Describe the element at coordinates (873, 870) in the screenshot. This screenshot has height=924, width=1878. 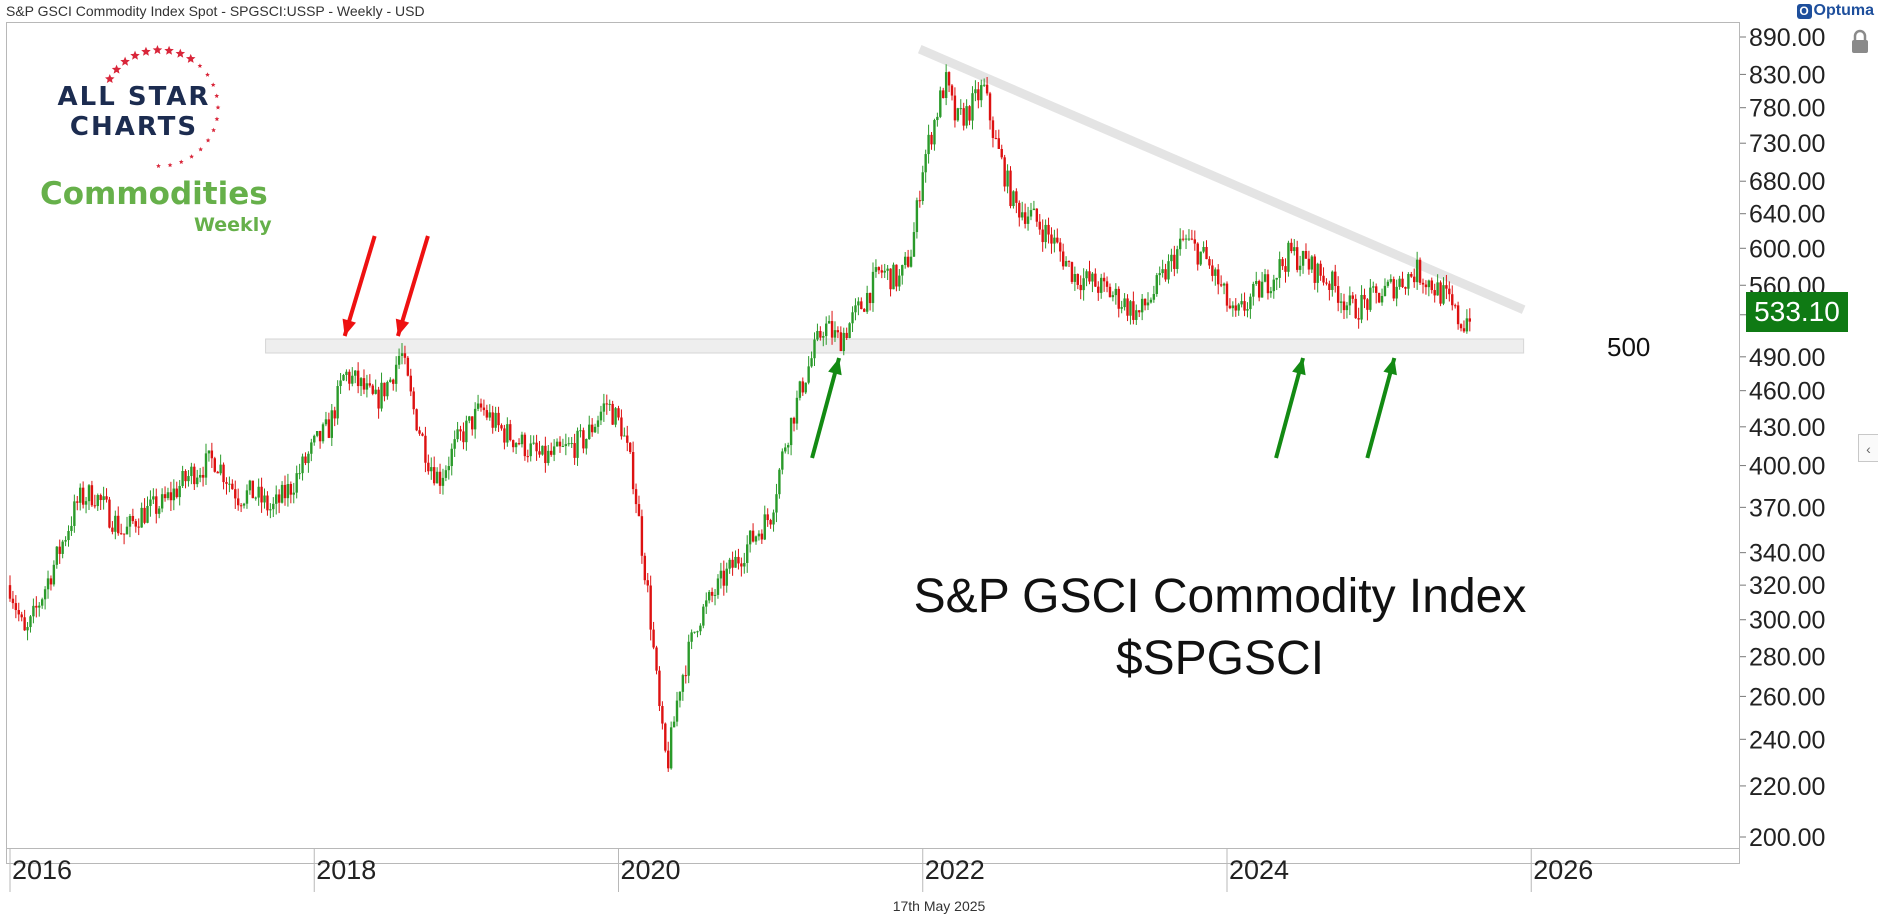
I see `x-axis-strip` at that location.